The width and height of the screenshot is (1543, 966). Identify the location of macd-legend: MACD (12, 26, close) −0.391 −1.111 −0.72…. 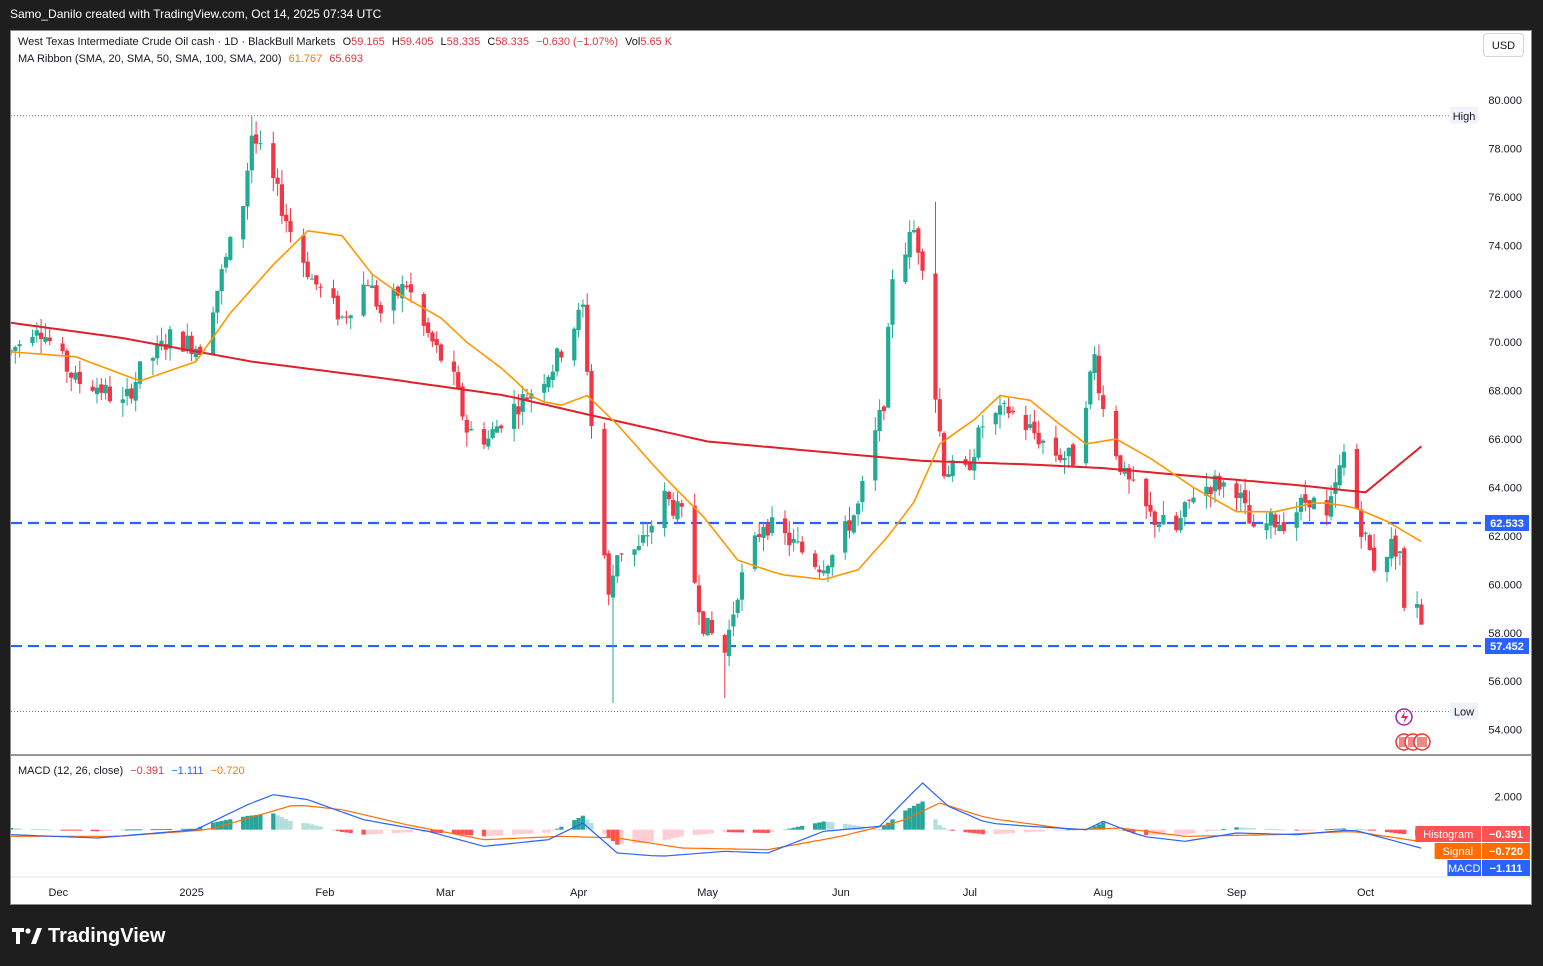
(131, 771).